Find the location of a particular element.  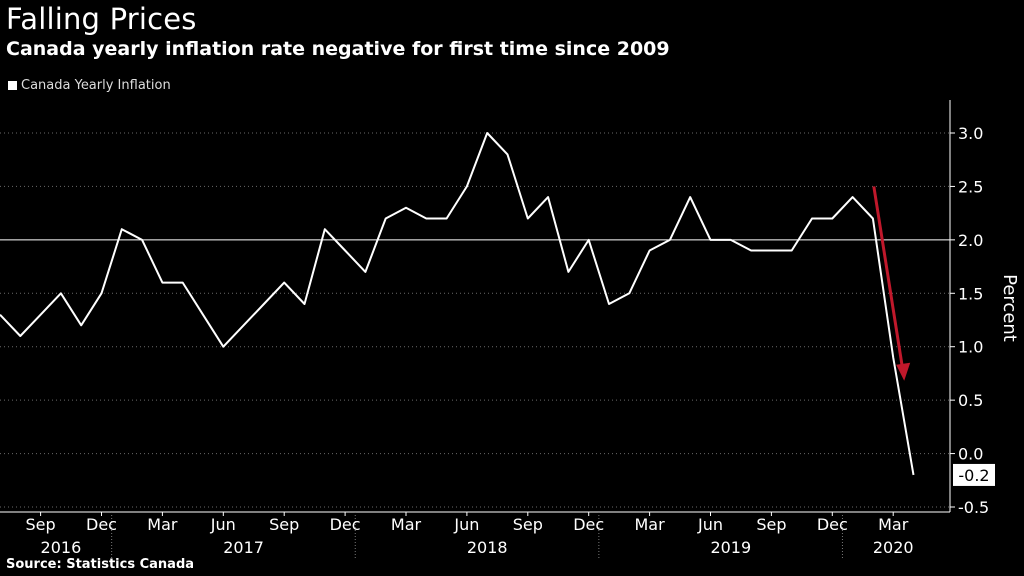

legend: Canada Yearly Inflation is located at coordinates (89, 85).